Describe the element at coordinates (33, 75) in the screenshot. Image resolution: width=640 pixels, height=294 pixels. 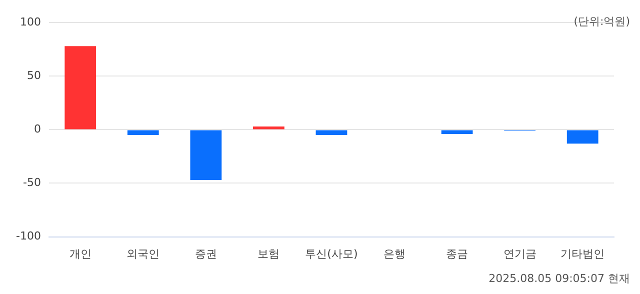
I see `y-tick-label: 50` at that location.